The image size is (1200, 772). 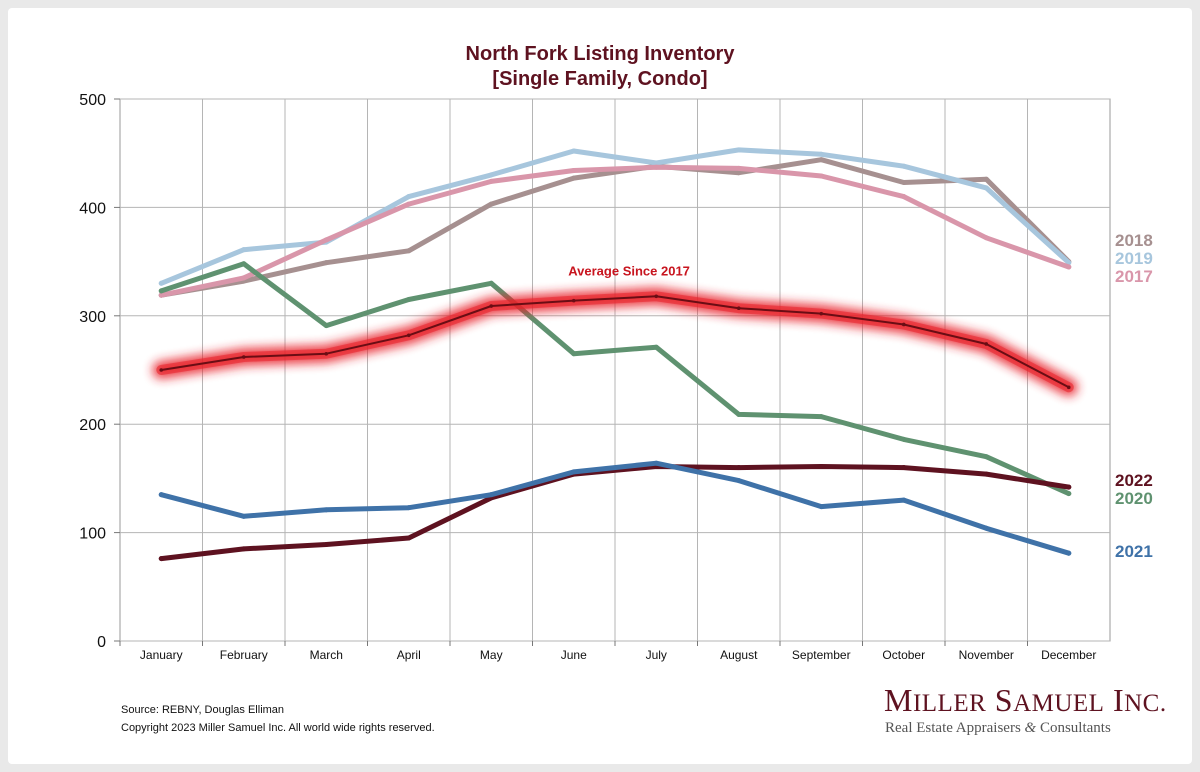 What do you see at coordinates (1025, 700) in the screenshot?
I see `brand-logo: MILLER SAMUEL INC.` at bounding box center [1025, 700].